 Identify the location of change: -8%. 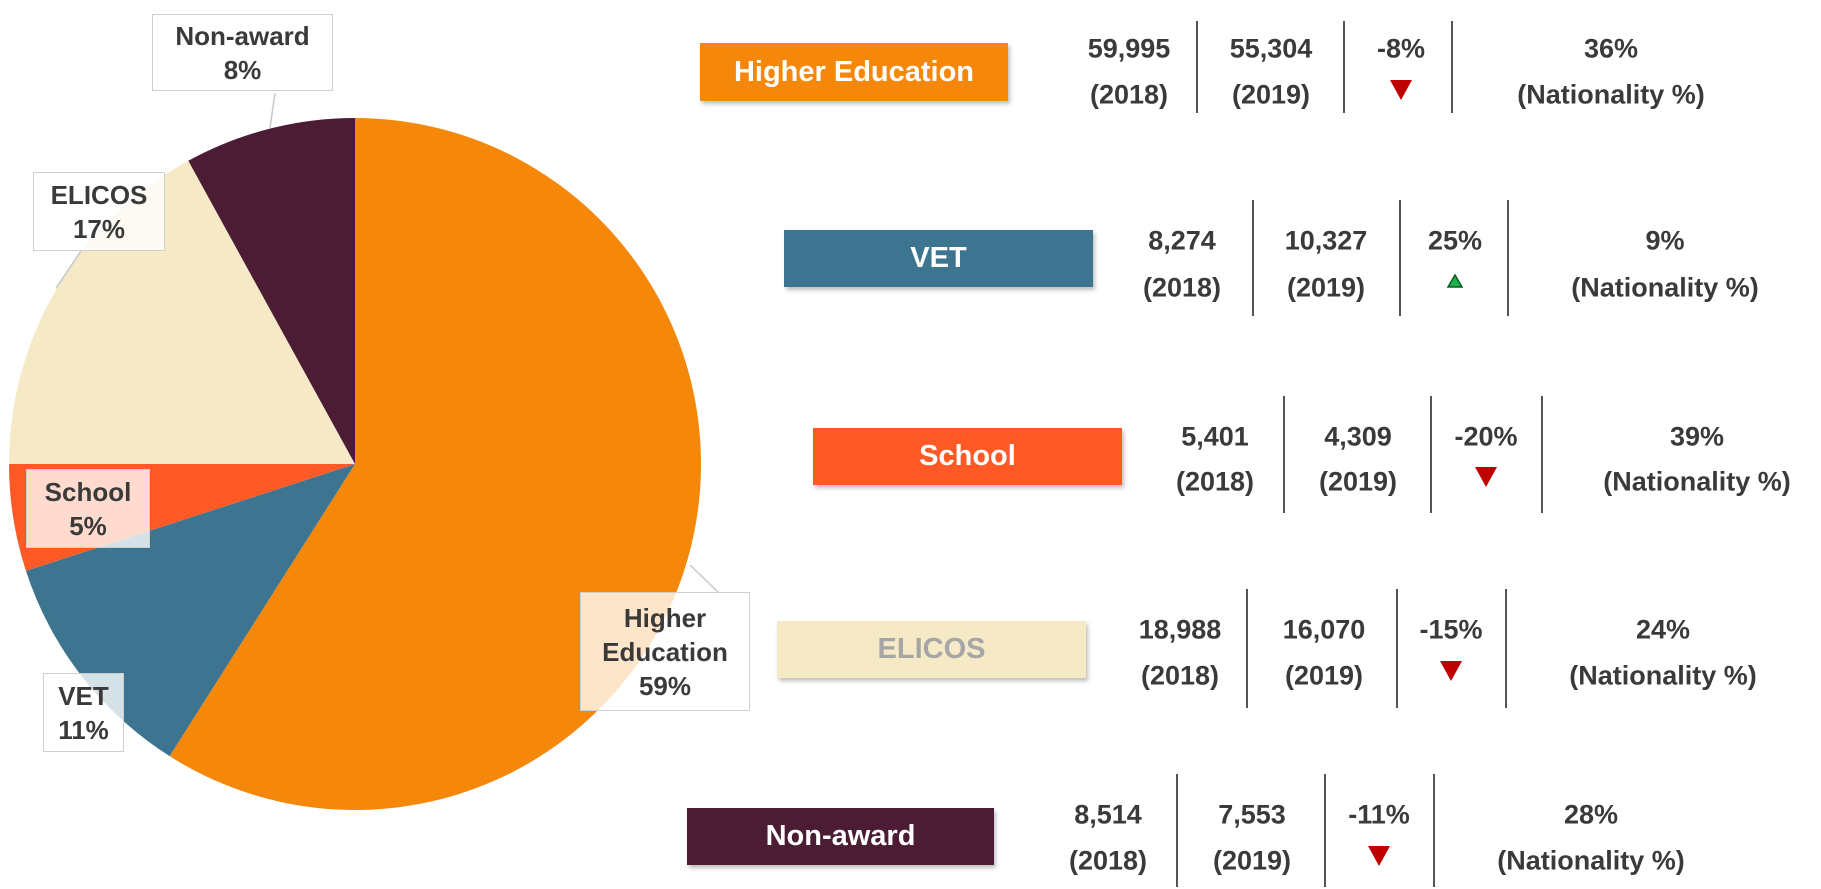
(1400, 48).